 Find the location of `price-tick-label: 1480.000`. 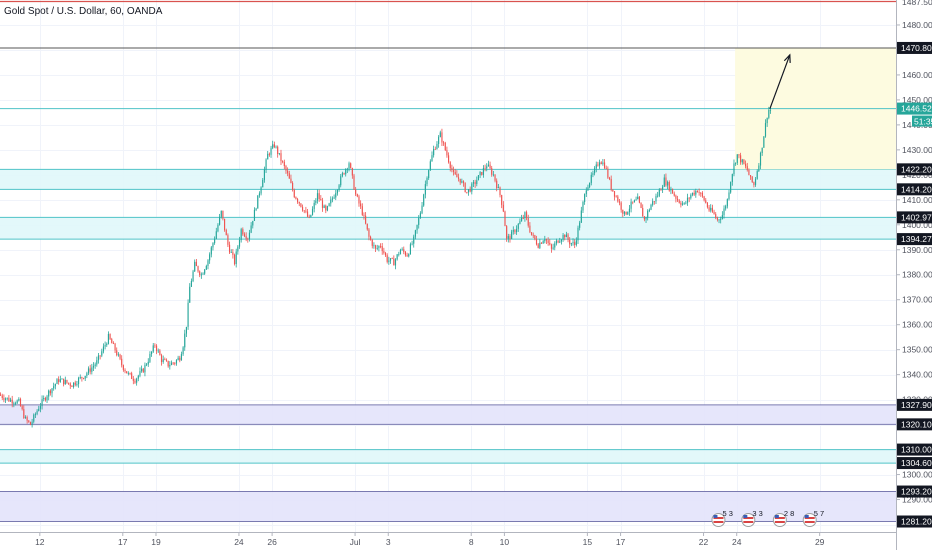

price-tick-label: 1480.000 is located at coordinates (917, 25).